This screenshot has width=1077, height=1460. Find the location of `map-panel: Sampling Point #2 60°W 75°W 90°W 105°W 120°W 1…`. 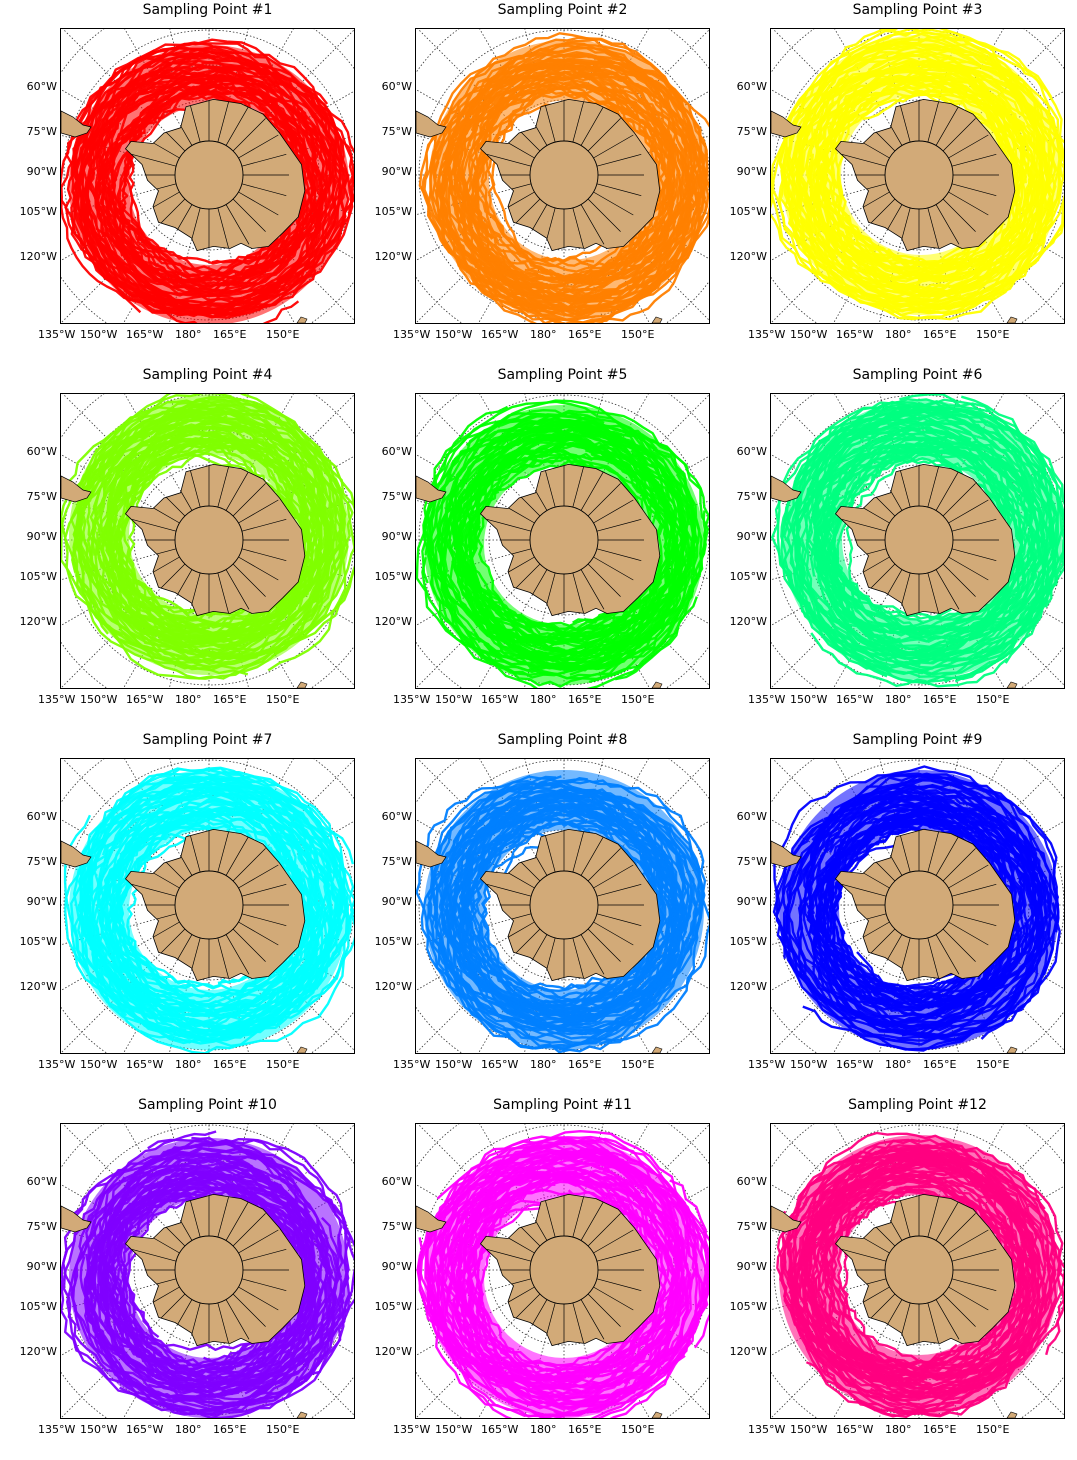

map-panel: Sampling Point #2 60°W 75°W 90°W 105°W 120°W 1… is located at coordinates (532, 182).